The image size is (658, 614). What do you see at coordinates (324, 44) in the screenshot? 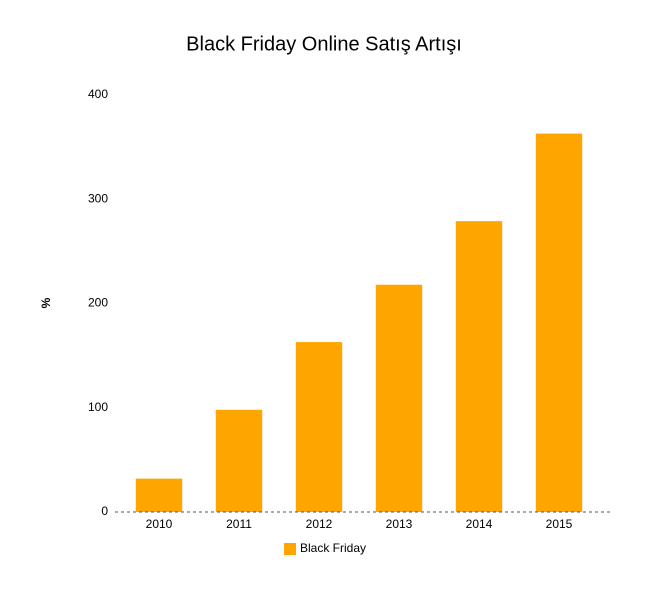
I see `chart-title: Black Friday Online Satış Artışı` at bounding box center [324, 44].